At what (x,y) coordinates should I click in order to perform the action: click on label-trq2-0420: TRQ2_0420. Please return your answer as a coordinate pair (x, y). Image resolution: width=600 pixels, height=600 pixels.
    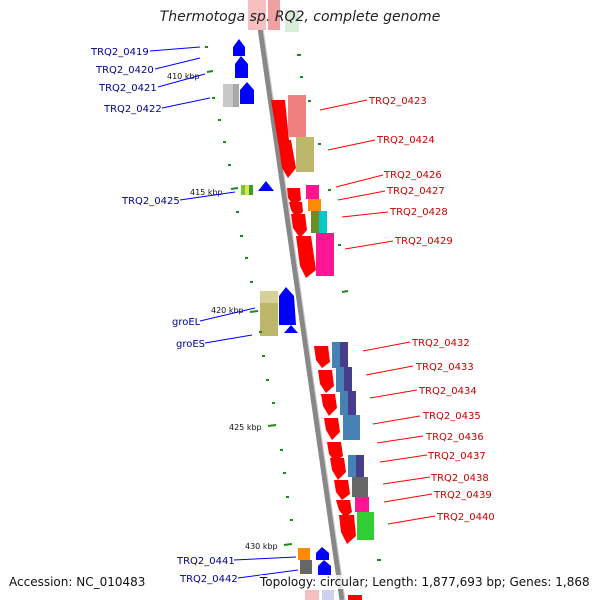
    Looking at the image, I should click on (124, 70).